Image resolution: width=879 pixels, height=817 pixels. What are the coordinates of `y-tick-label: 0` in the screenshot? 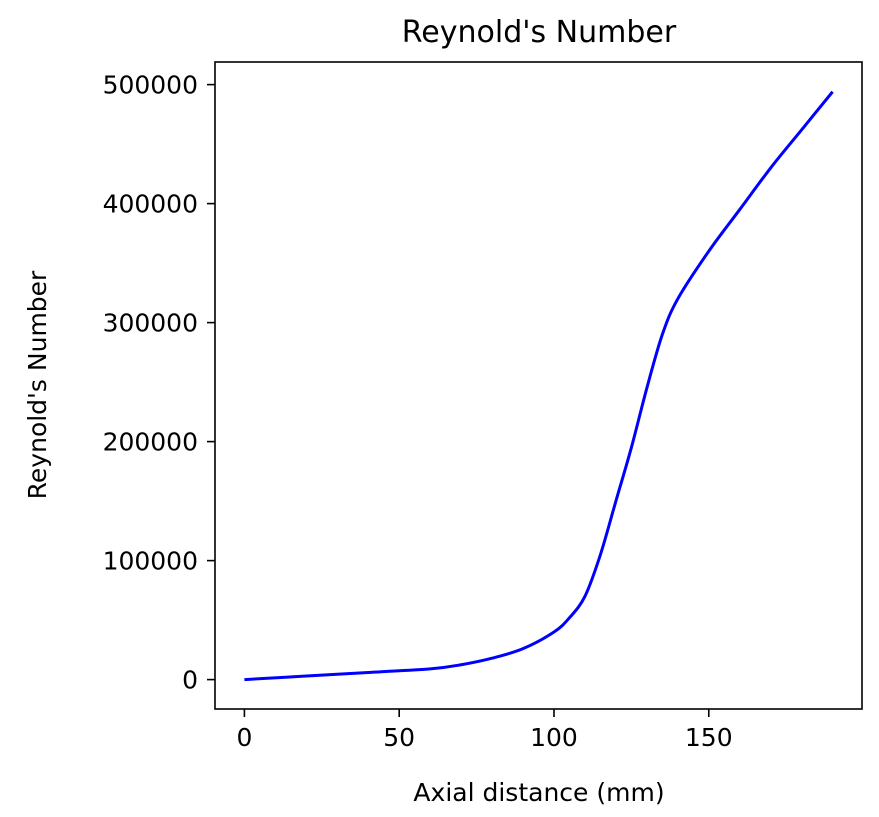 It's located at (190, 680).